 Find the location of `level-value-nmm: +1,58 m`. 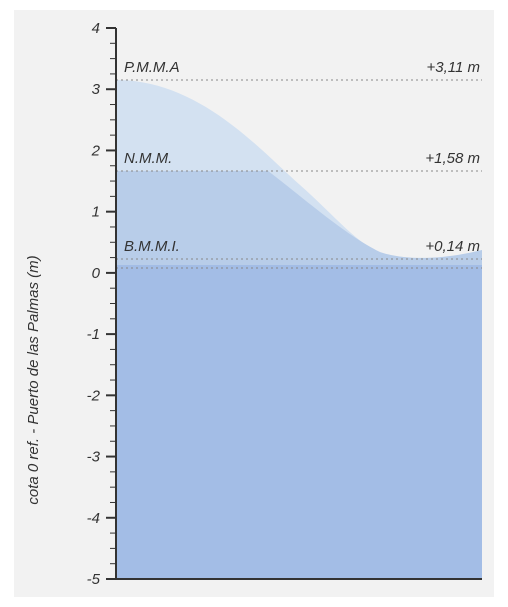

level-value-nmm: +1,58 m is located at coordinates (452, 158).